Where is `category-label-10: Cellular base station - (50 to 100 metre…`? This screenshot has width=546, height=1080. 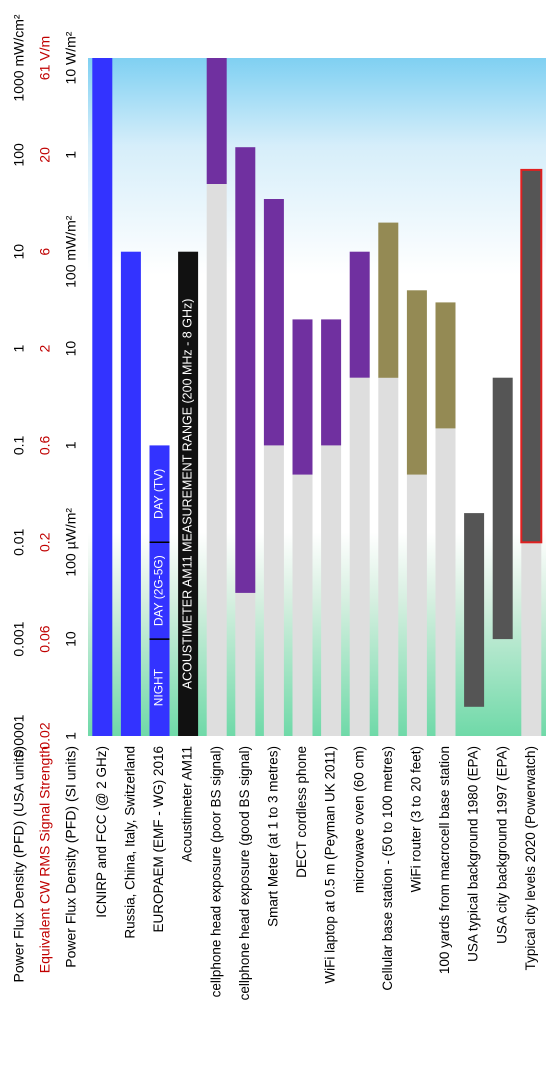
category-label-10: Cellular base station - (50 to 100 metre… is located at coordinates (387, 868).